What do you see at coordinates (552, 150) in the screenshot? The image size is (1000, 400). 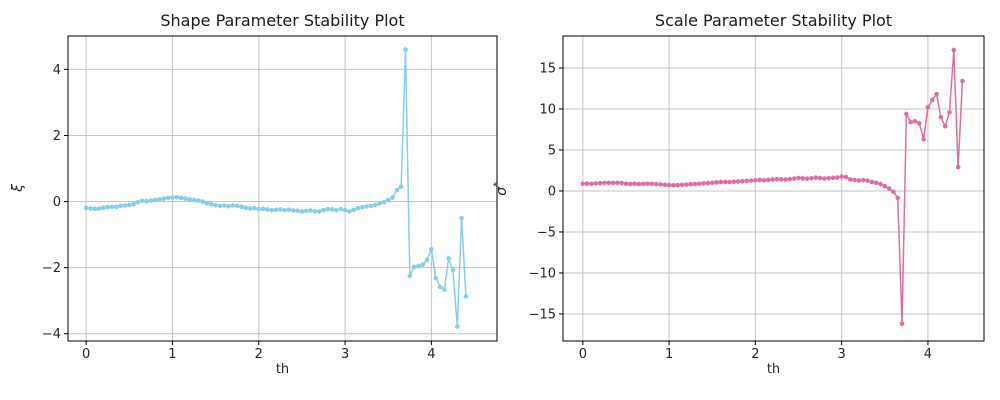 I see `y-tick-label: 5` at bounding box center [552, 150].